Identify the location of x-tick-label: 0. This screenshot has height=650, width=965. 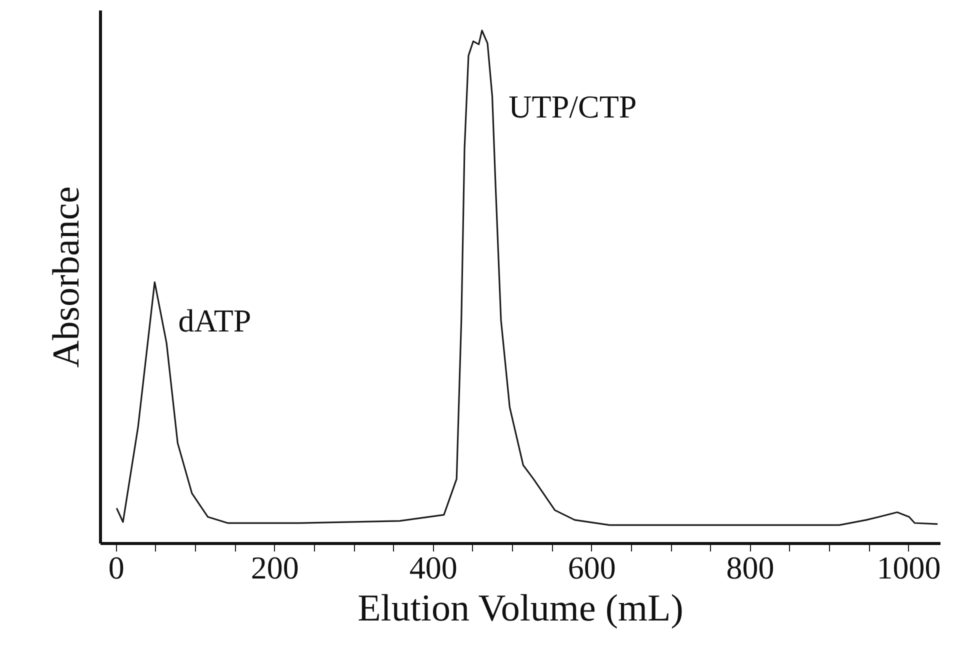
(116, 568).